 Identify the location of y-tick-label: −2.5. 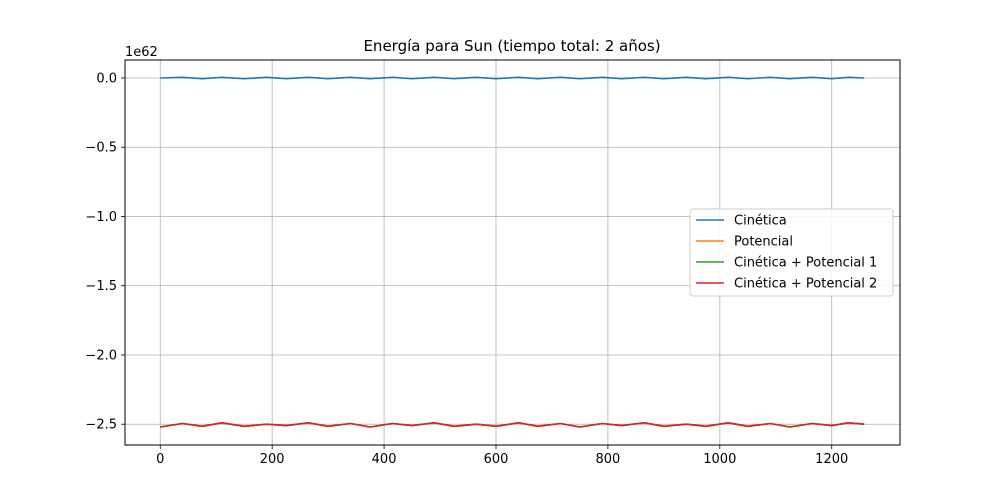
(101, 425).